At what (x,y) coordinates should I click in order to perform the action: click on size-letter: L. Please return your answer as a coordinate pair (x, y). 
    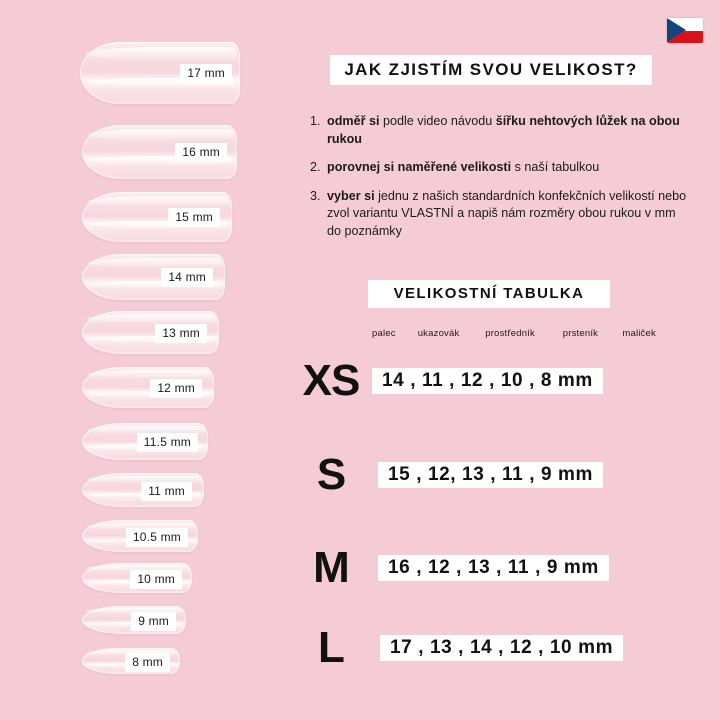
    Looking at the image, I should click on (331, 647).